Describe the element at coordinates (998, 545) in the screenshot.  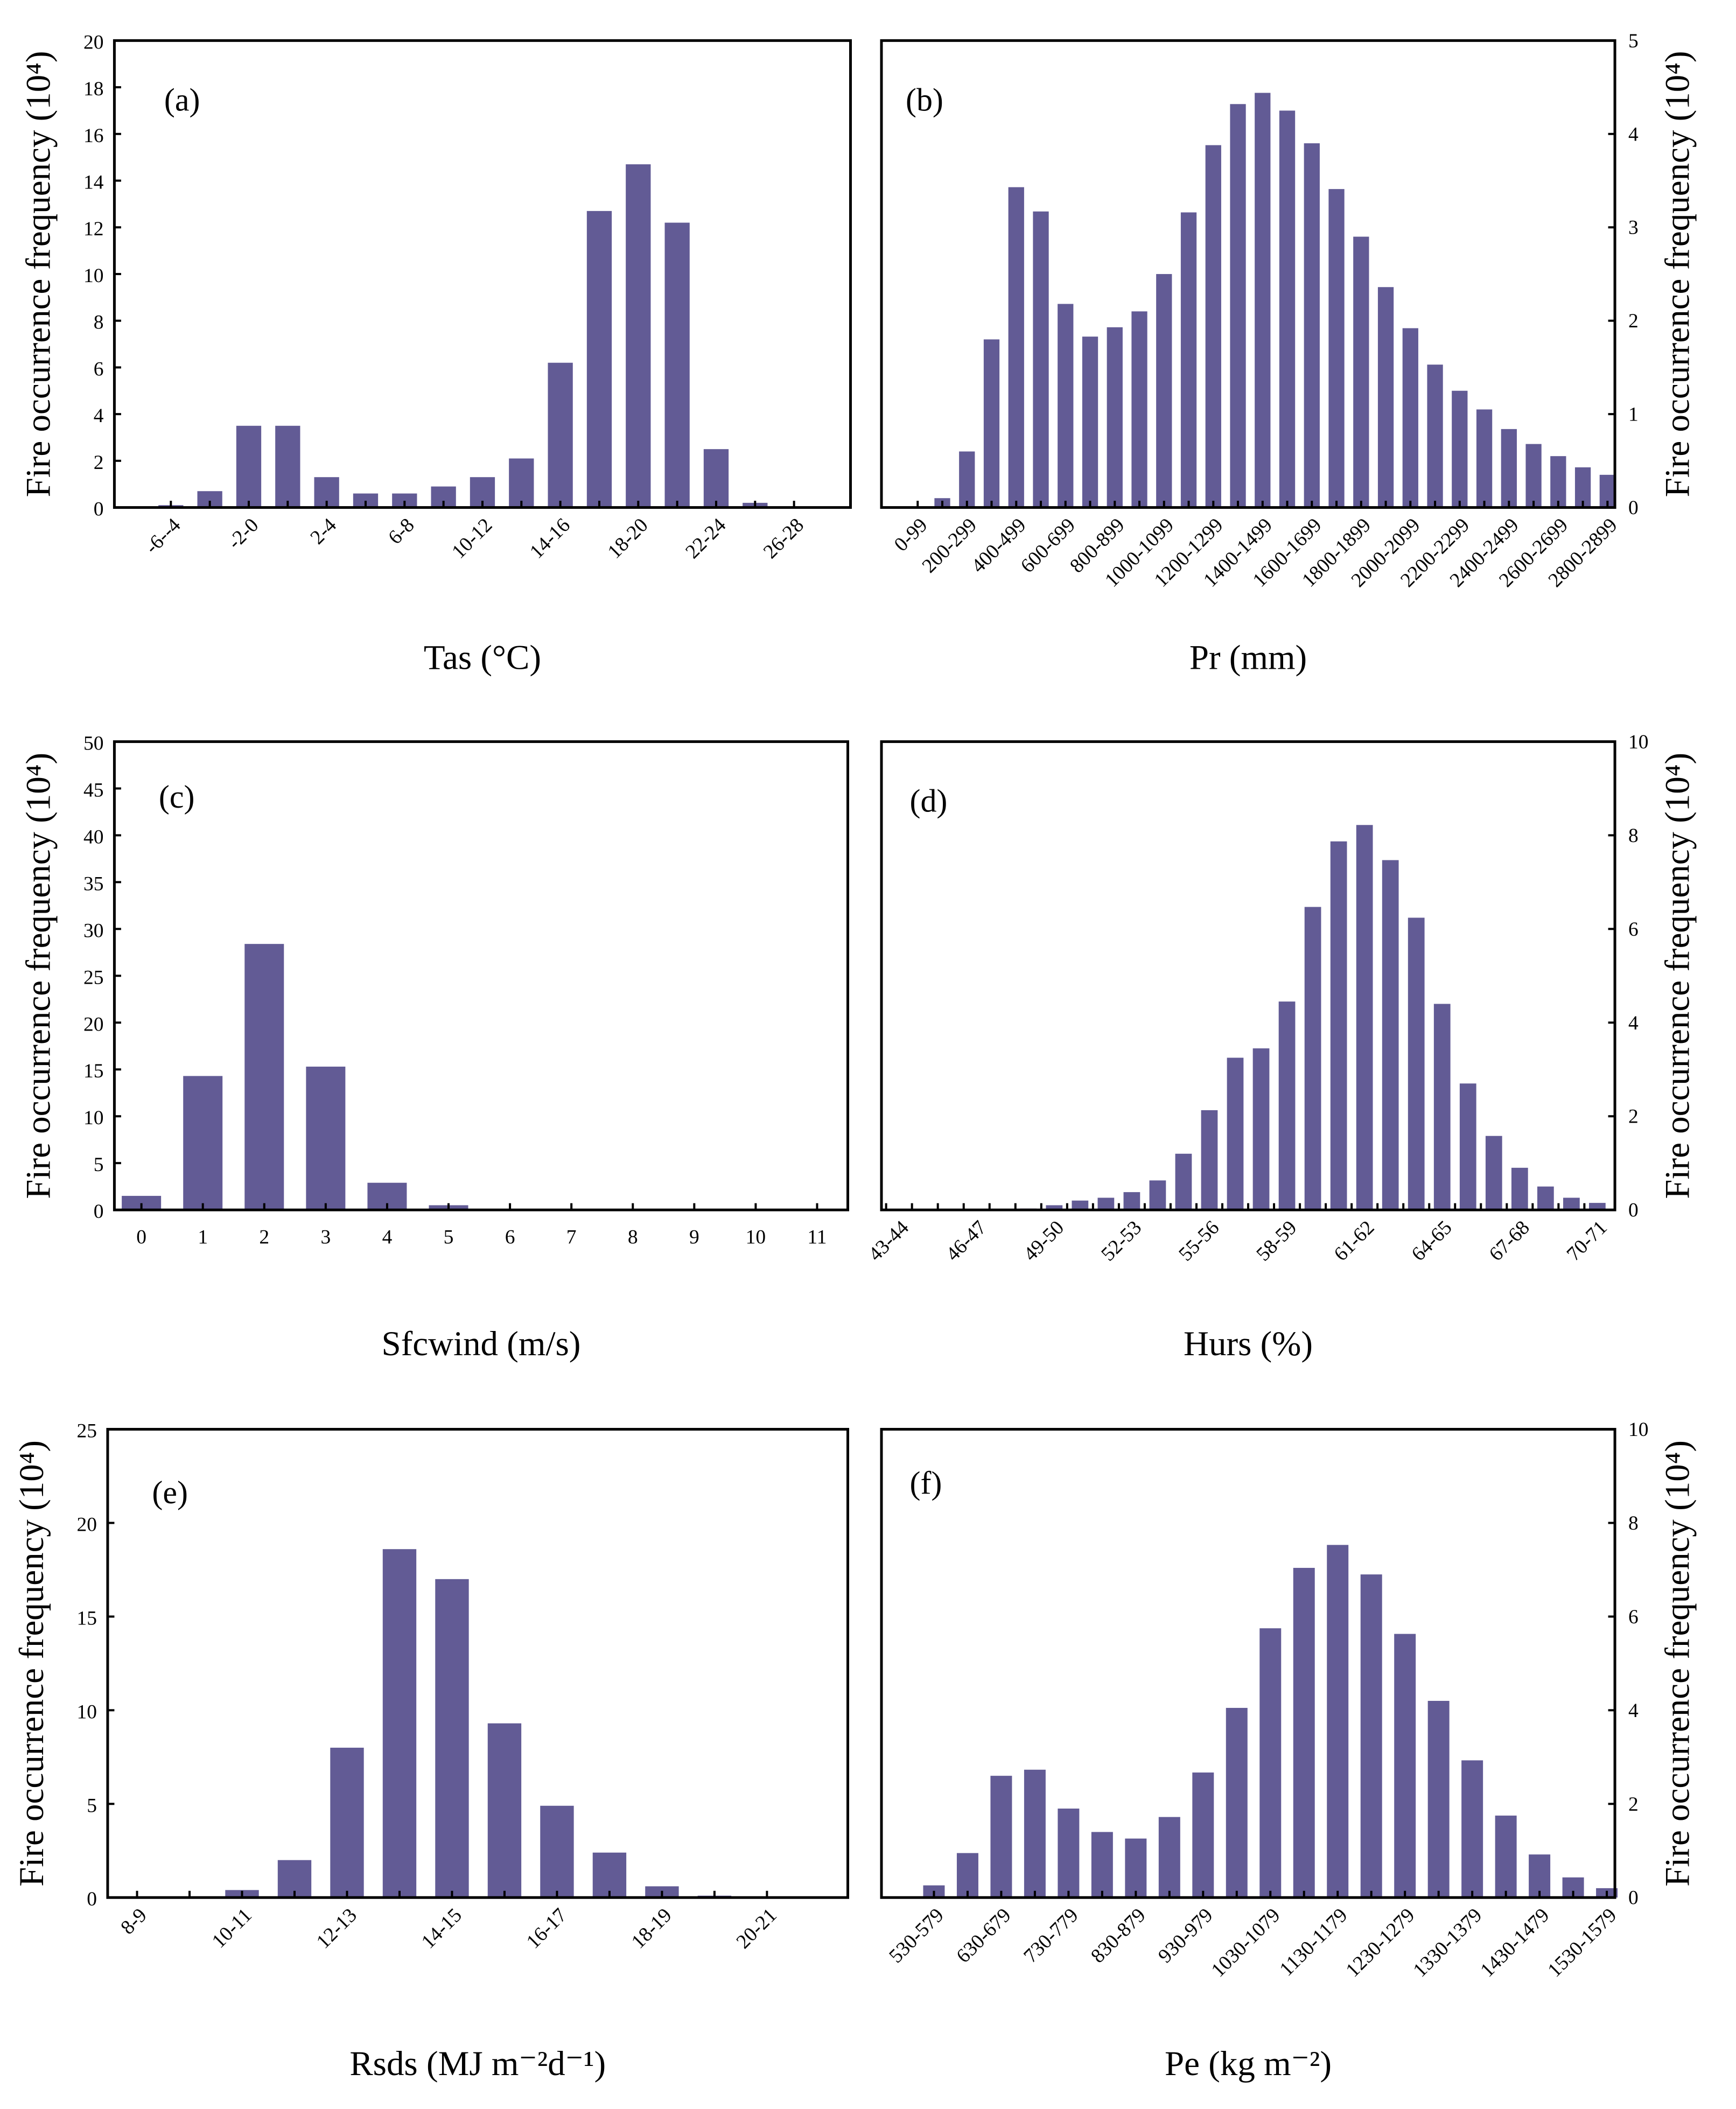
I see `x-tick-label: 400-499` at that location.